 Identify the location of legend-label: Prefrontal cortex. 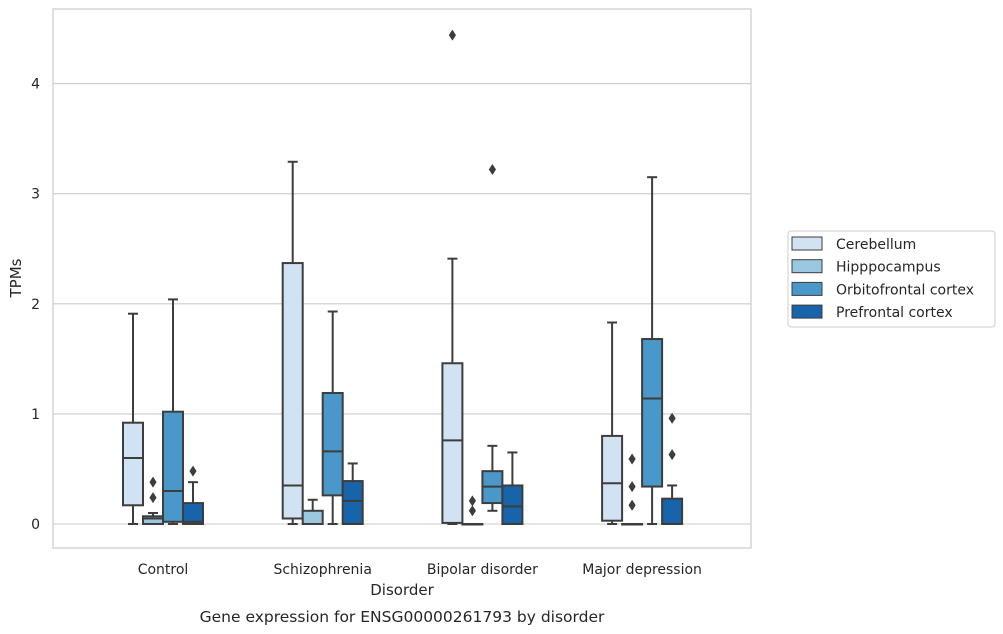
(894, 313).